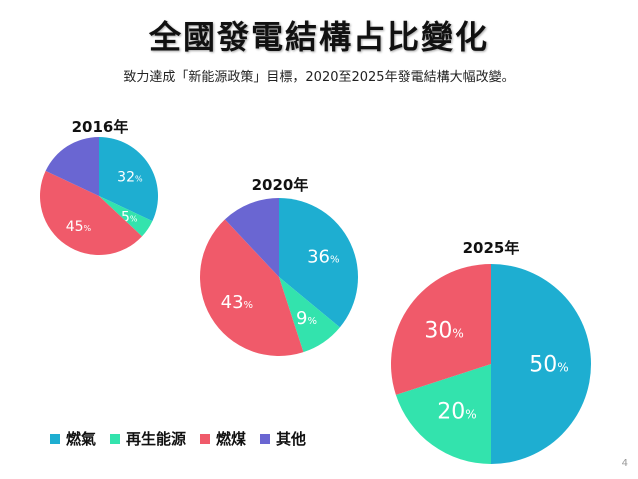 The width and height of the screenshot is (638, 479). I want to click on legend-item-coal: 燃煤, so click(223, 438).